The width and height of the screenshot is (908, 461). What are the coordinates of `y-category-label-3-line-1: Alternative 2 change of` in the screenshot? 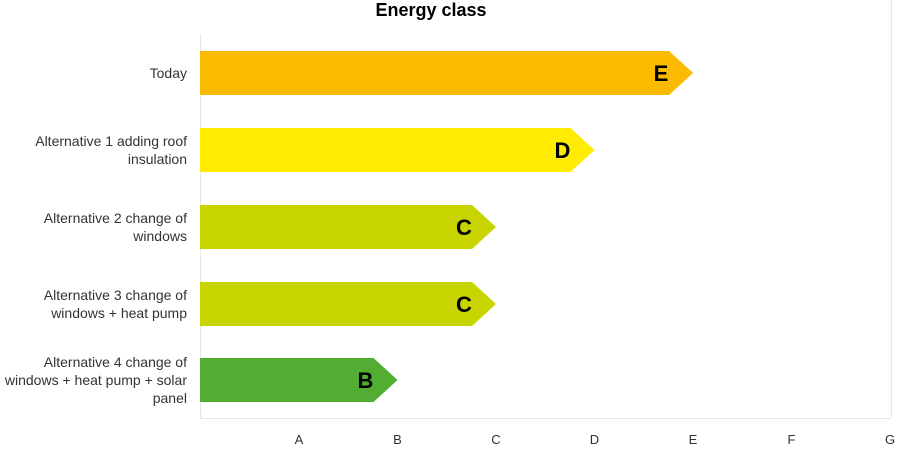 It's located at (115, 218).